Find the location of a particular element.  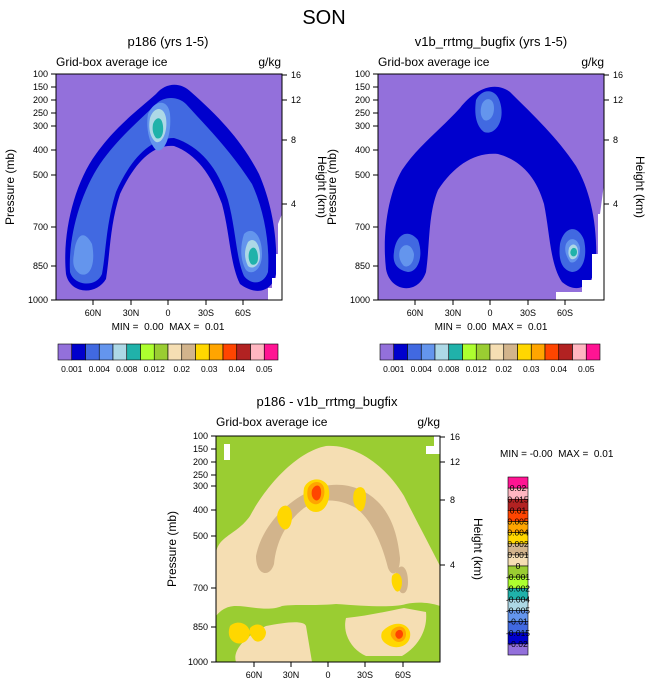

colorbar-label: -0.002 is located at coordinates (518, 588).